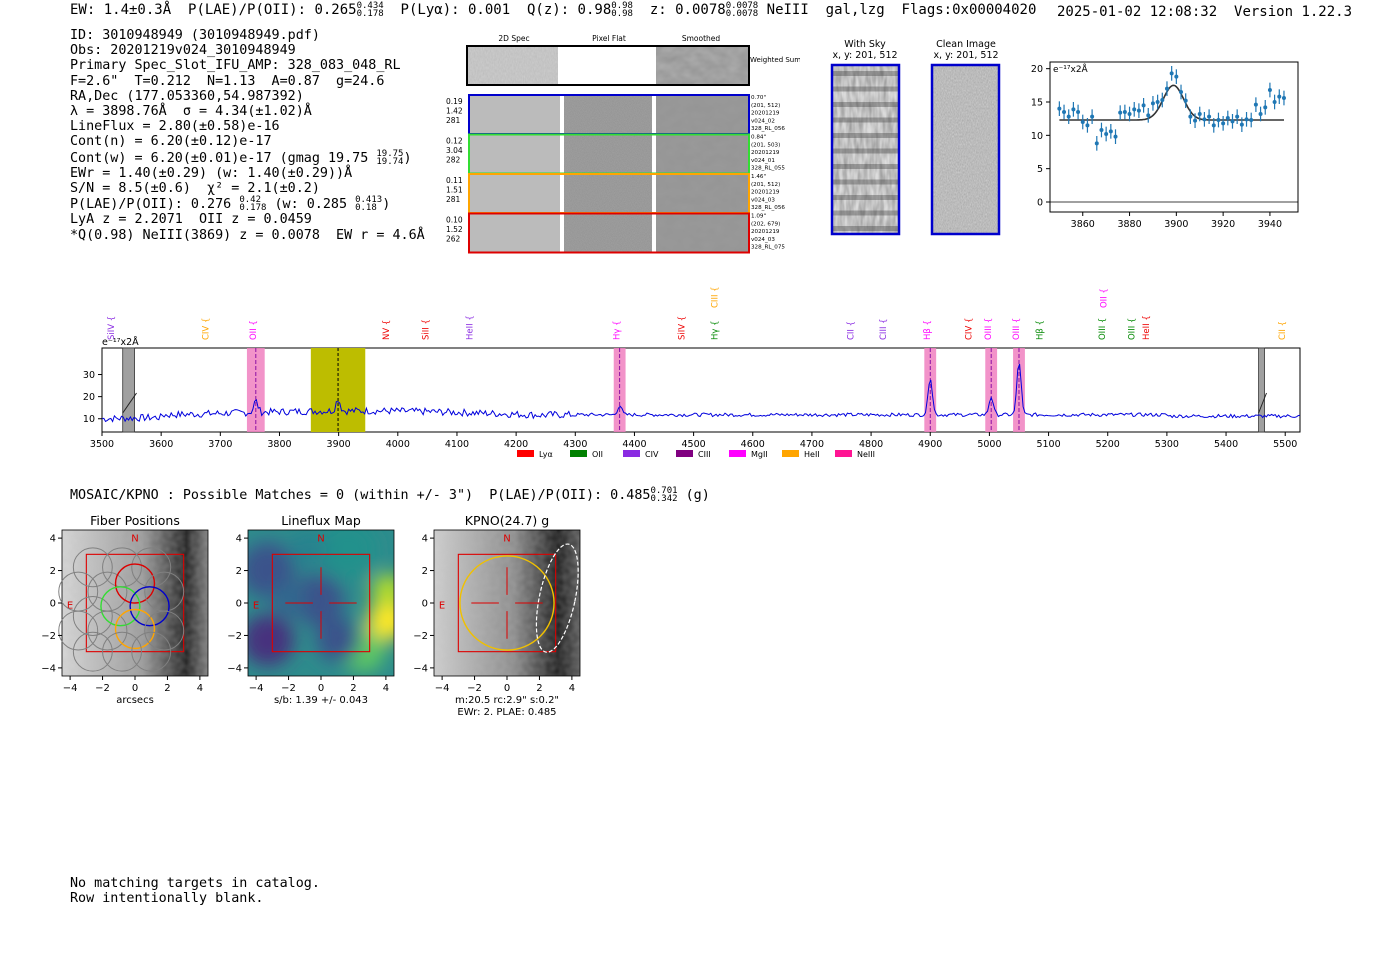 The width and height of the screenshot is (1400, 953). I want to click on x-tick-label: 4400, so click(634, 444).